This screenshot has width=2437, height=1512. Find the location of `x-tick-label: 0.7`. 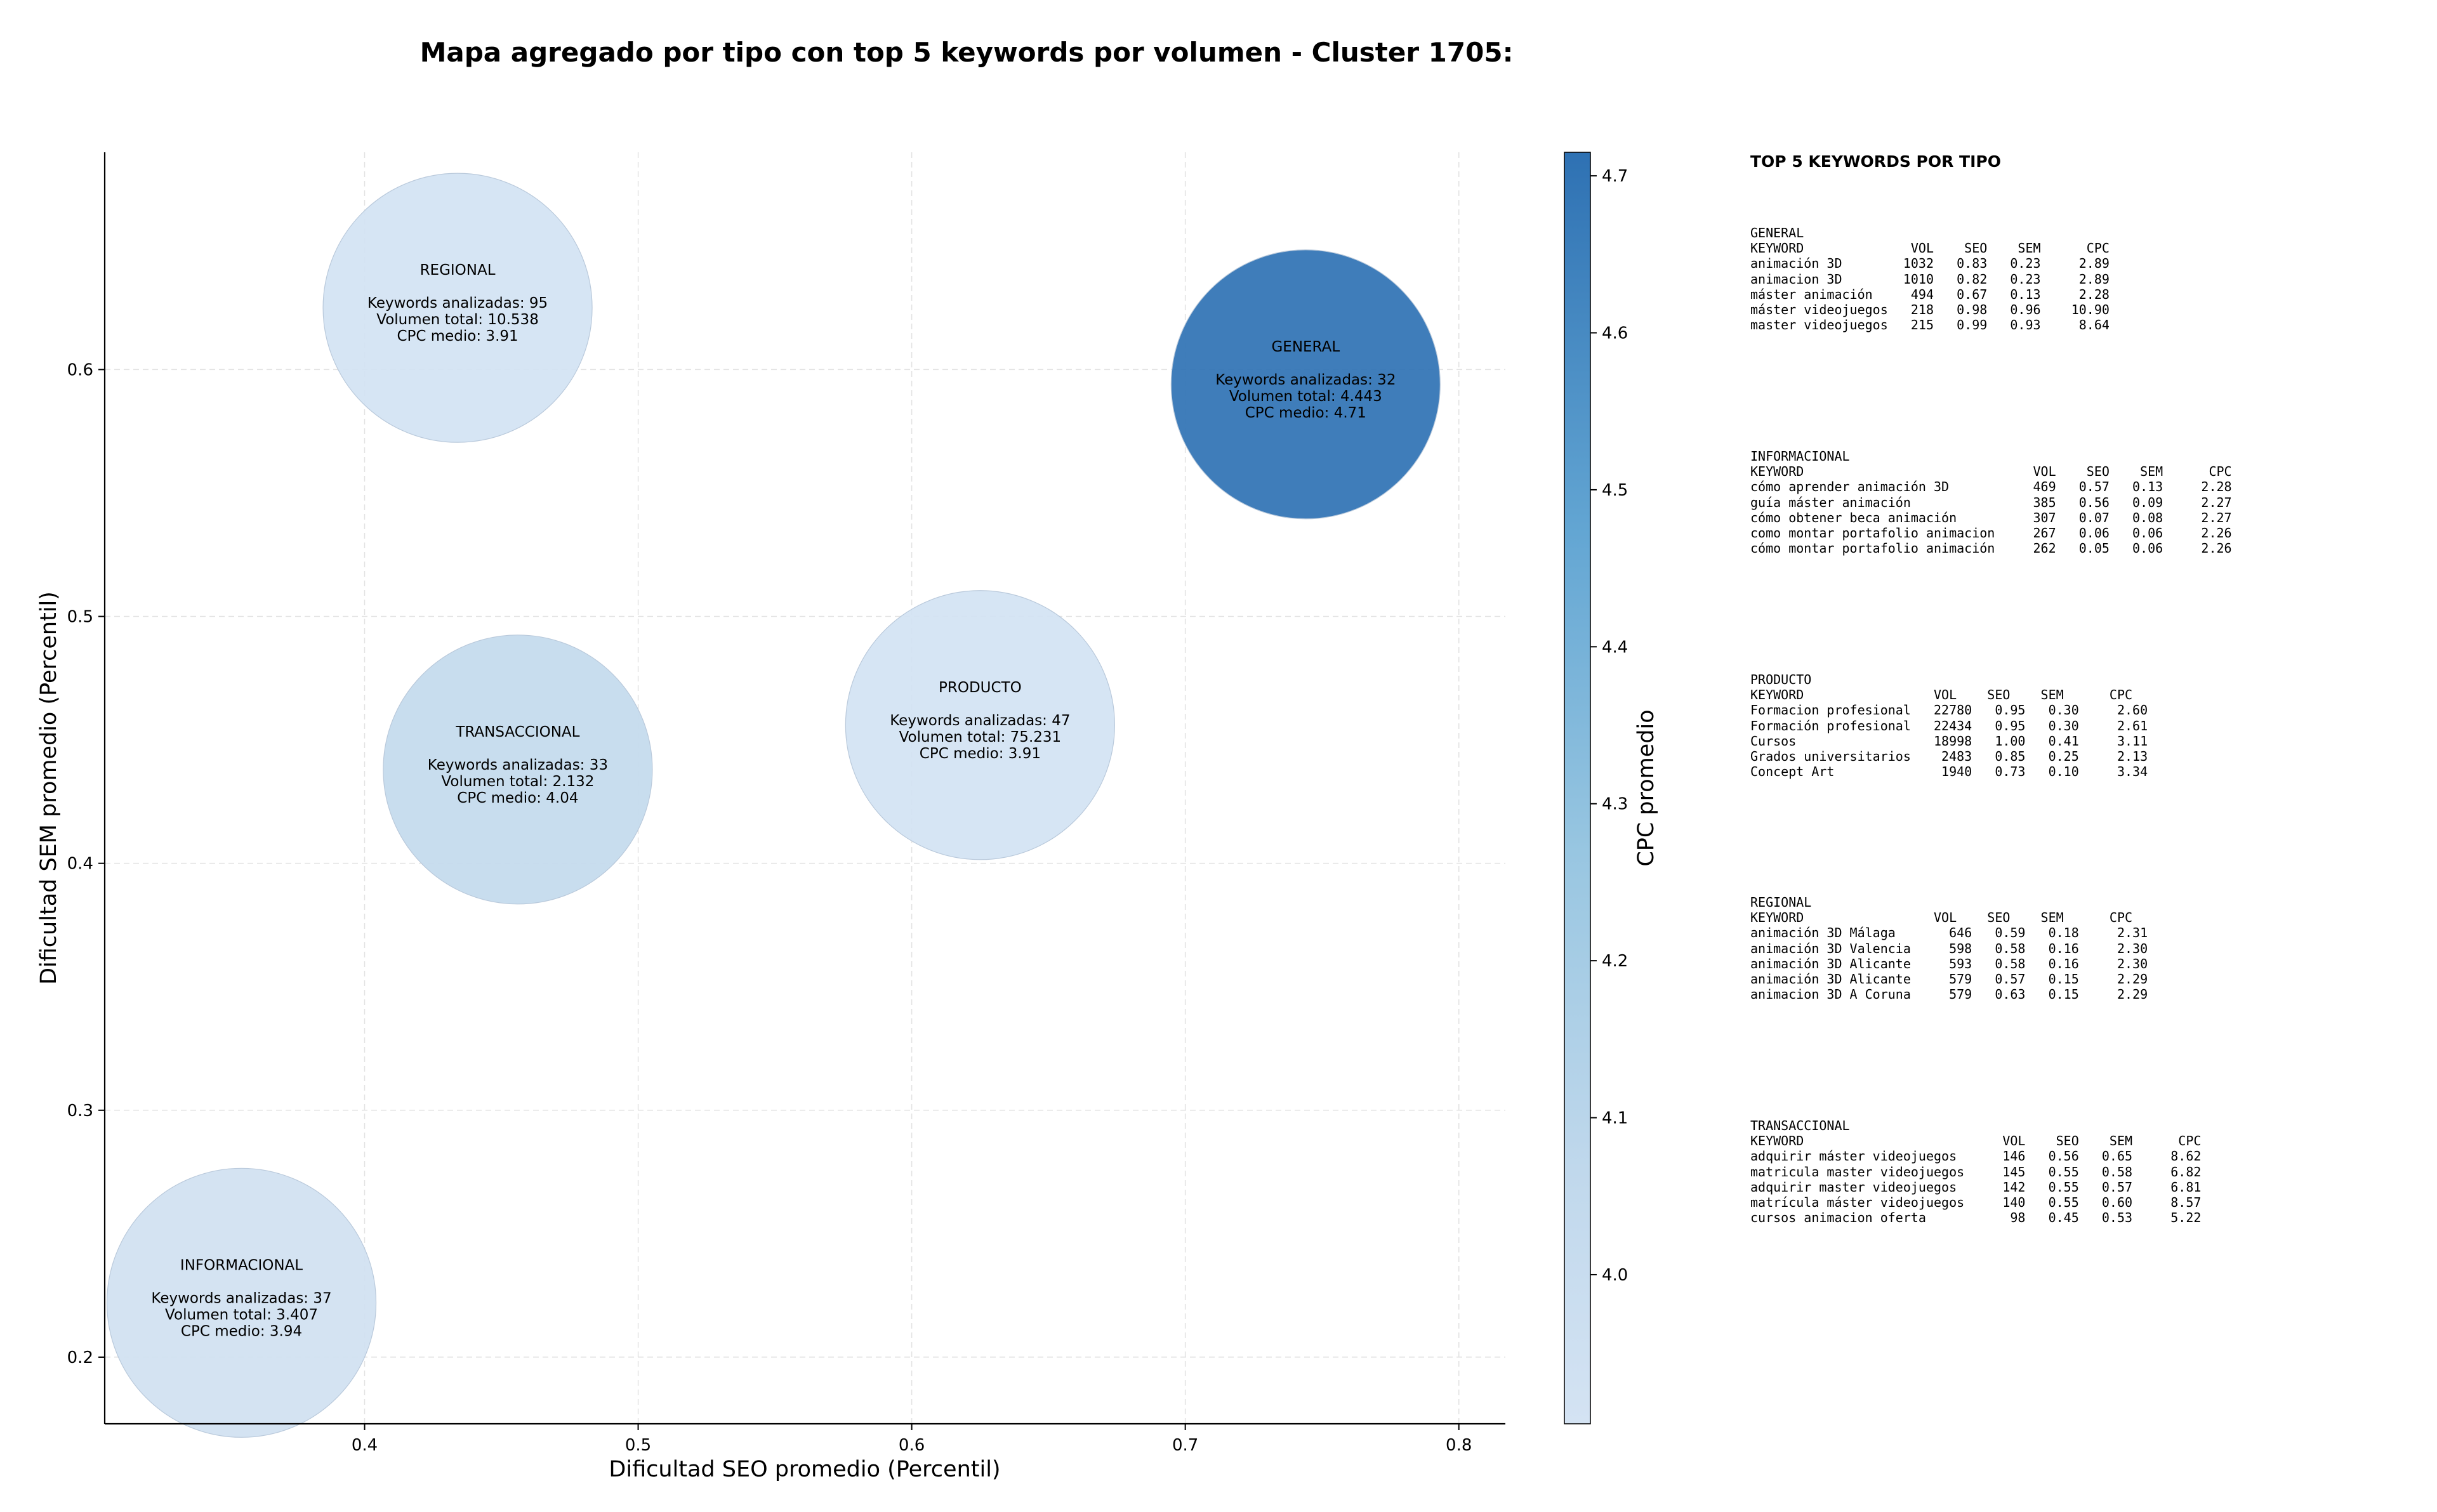

x-tick-label: 0.7 is located at coordinates (1185, 1445).